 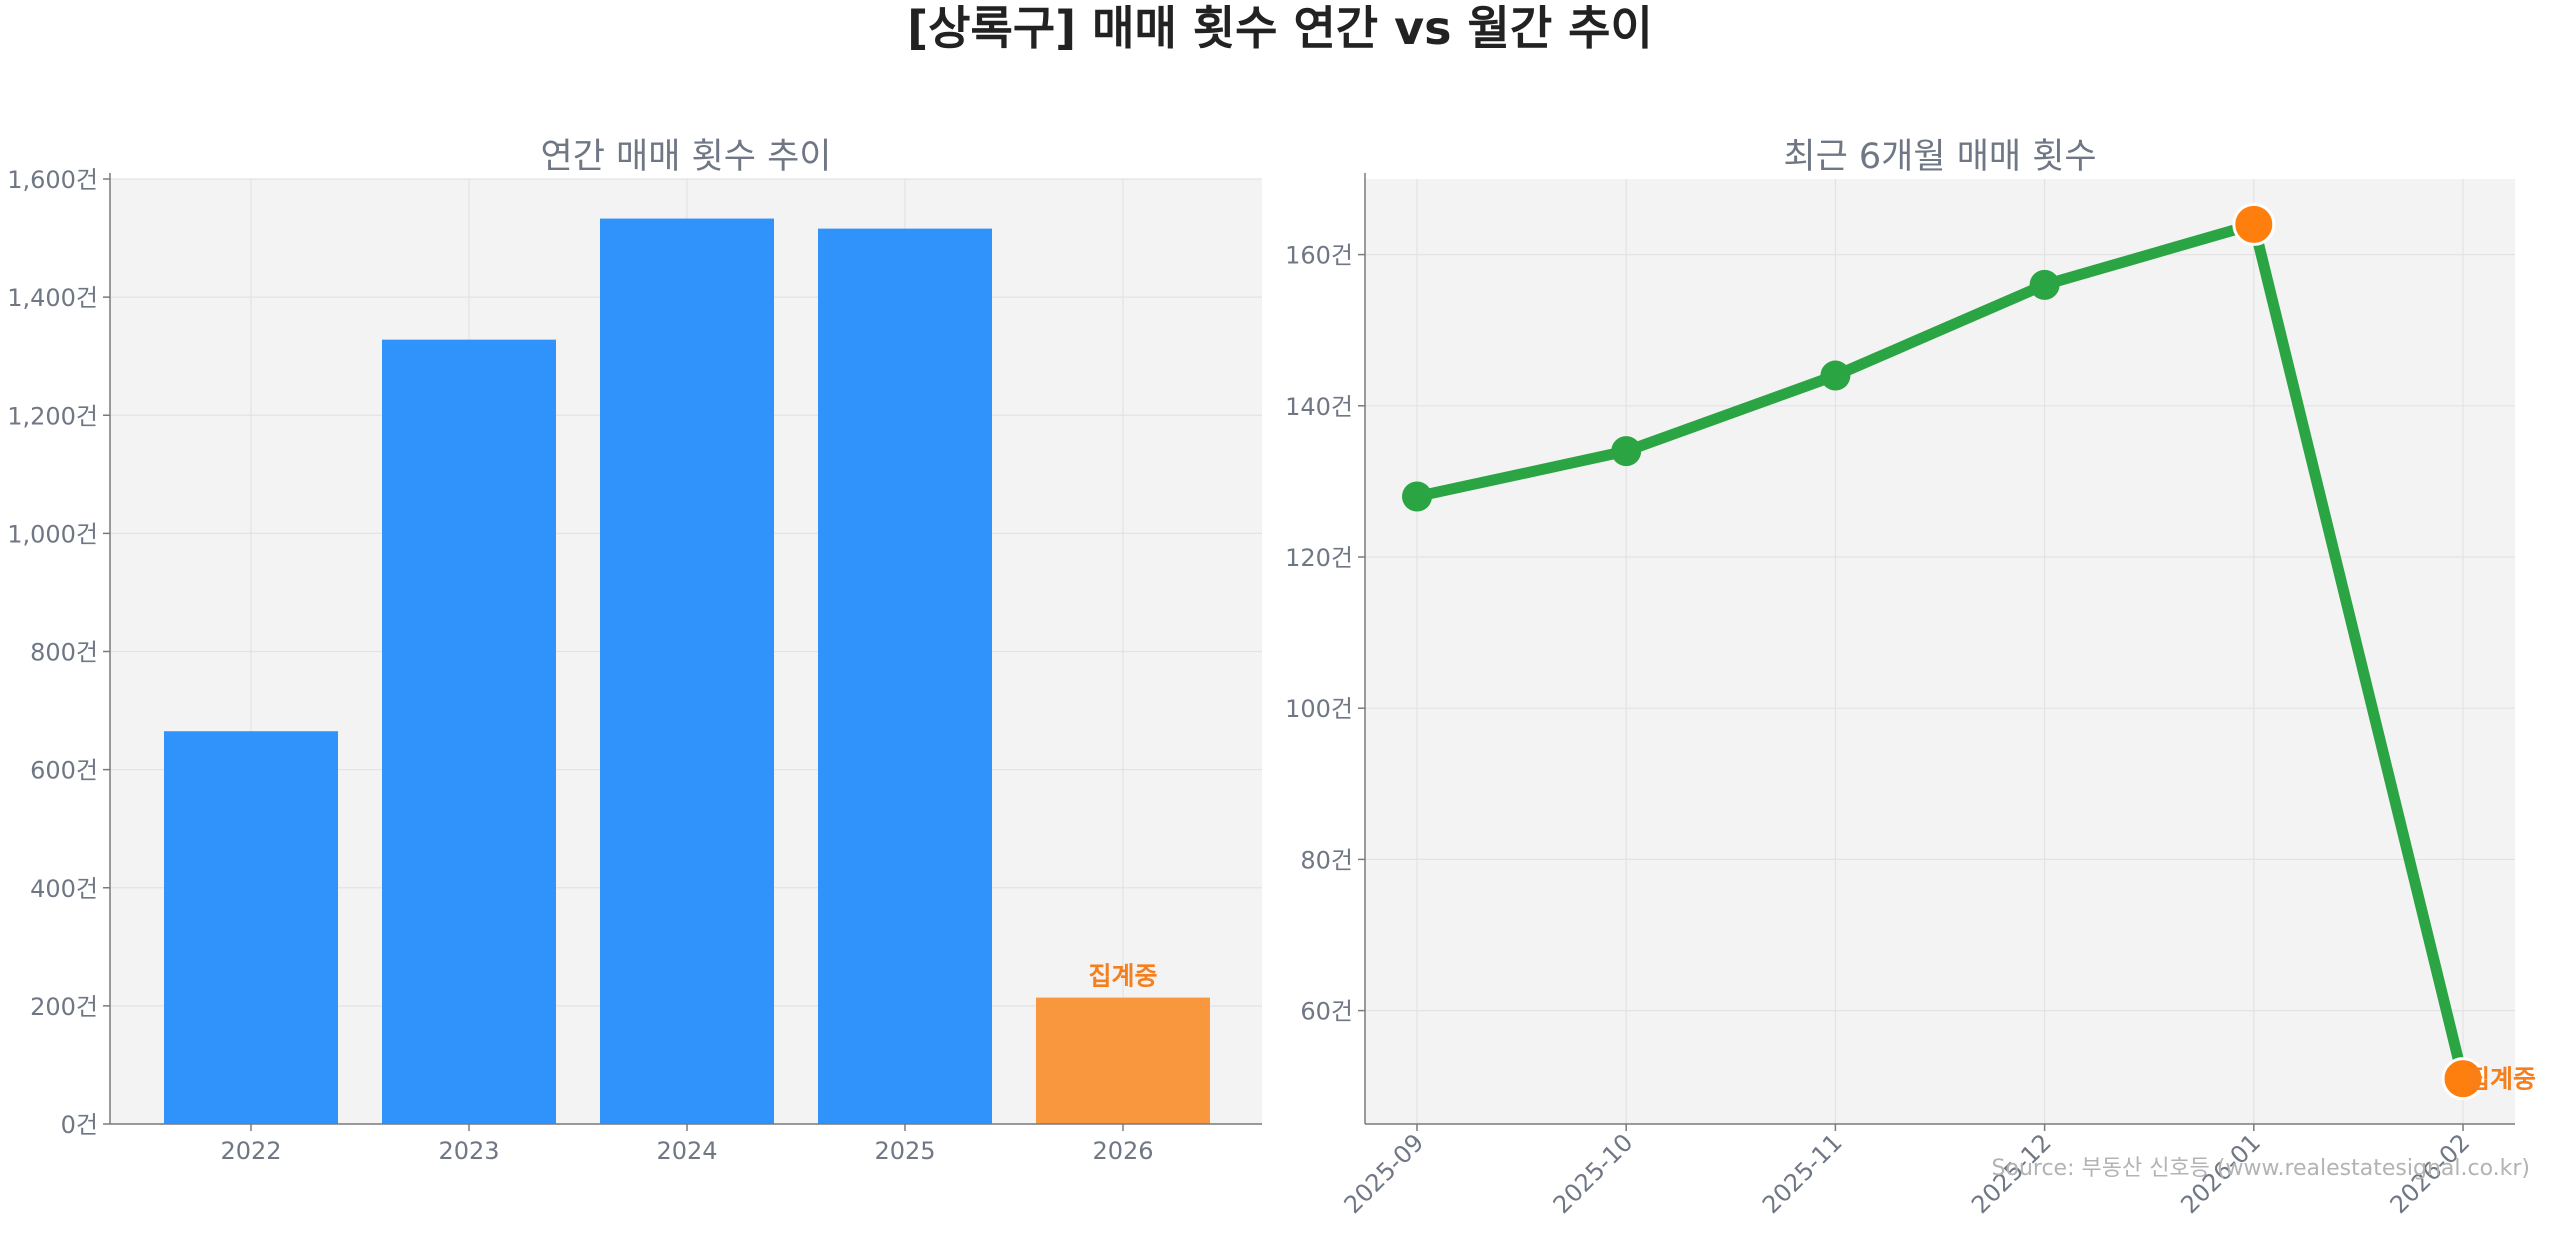 What do you see at coordinates (1802, 1173) in the screenshot?
I see `x-tick-label: 2025-11` at bounding box center [1802, 1173].